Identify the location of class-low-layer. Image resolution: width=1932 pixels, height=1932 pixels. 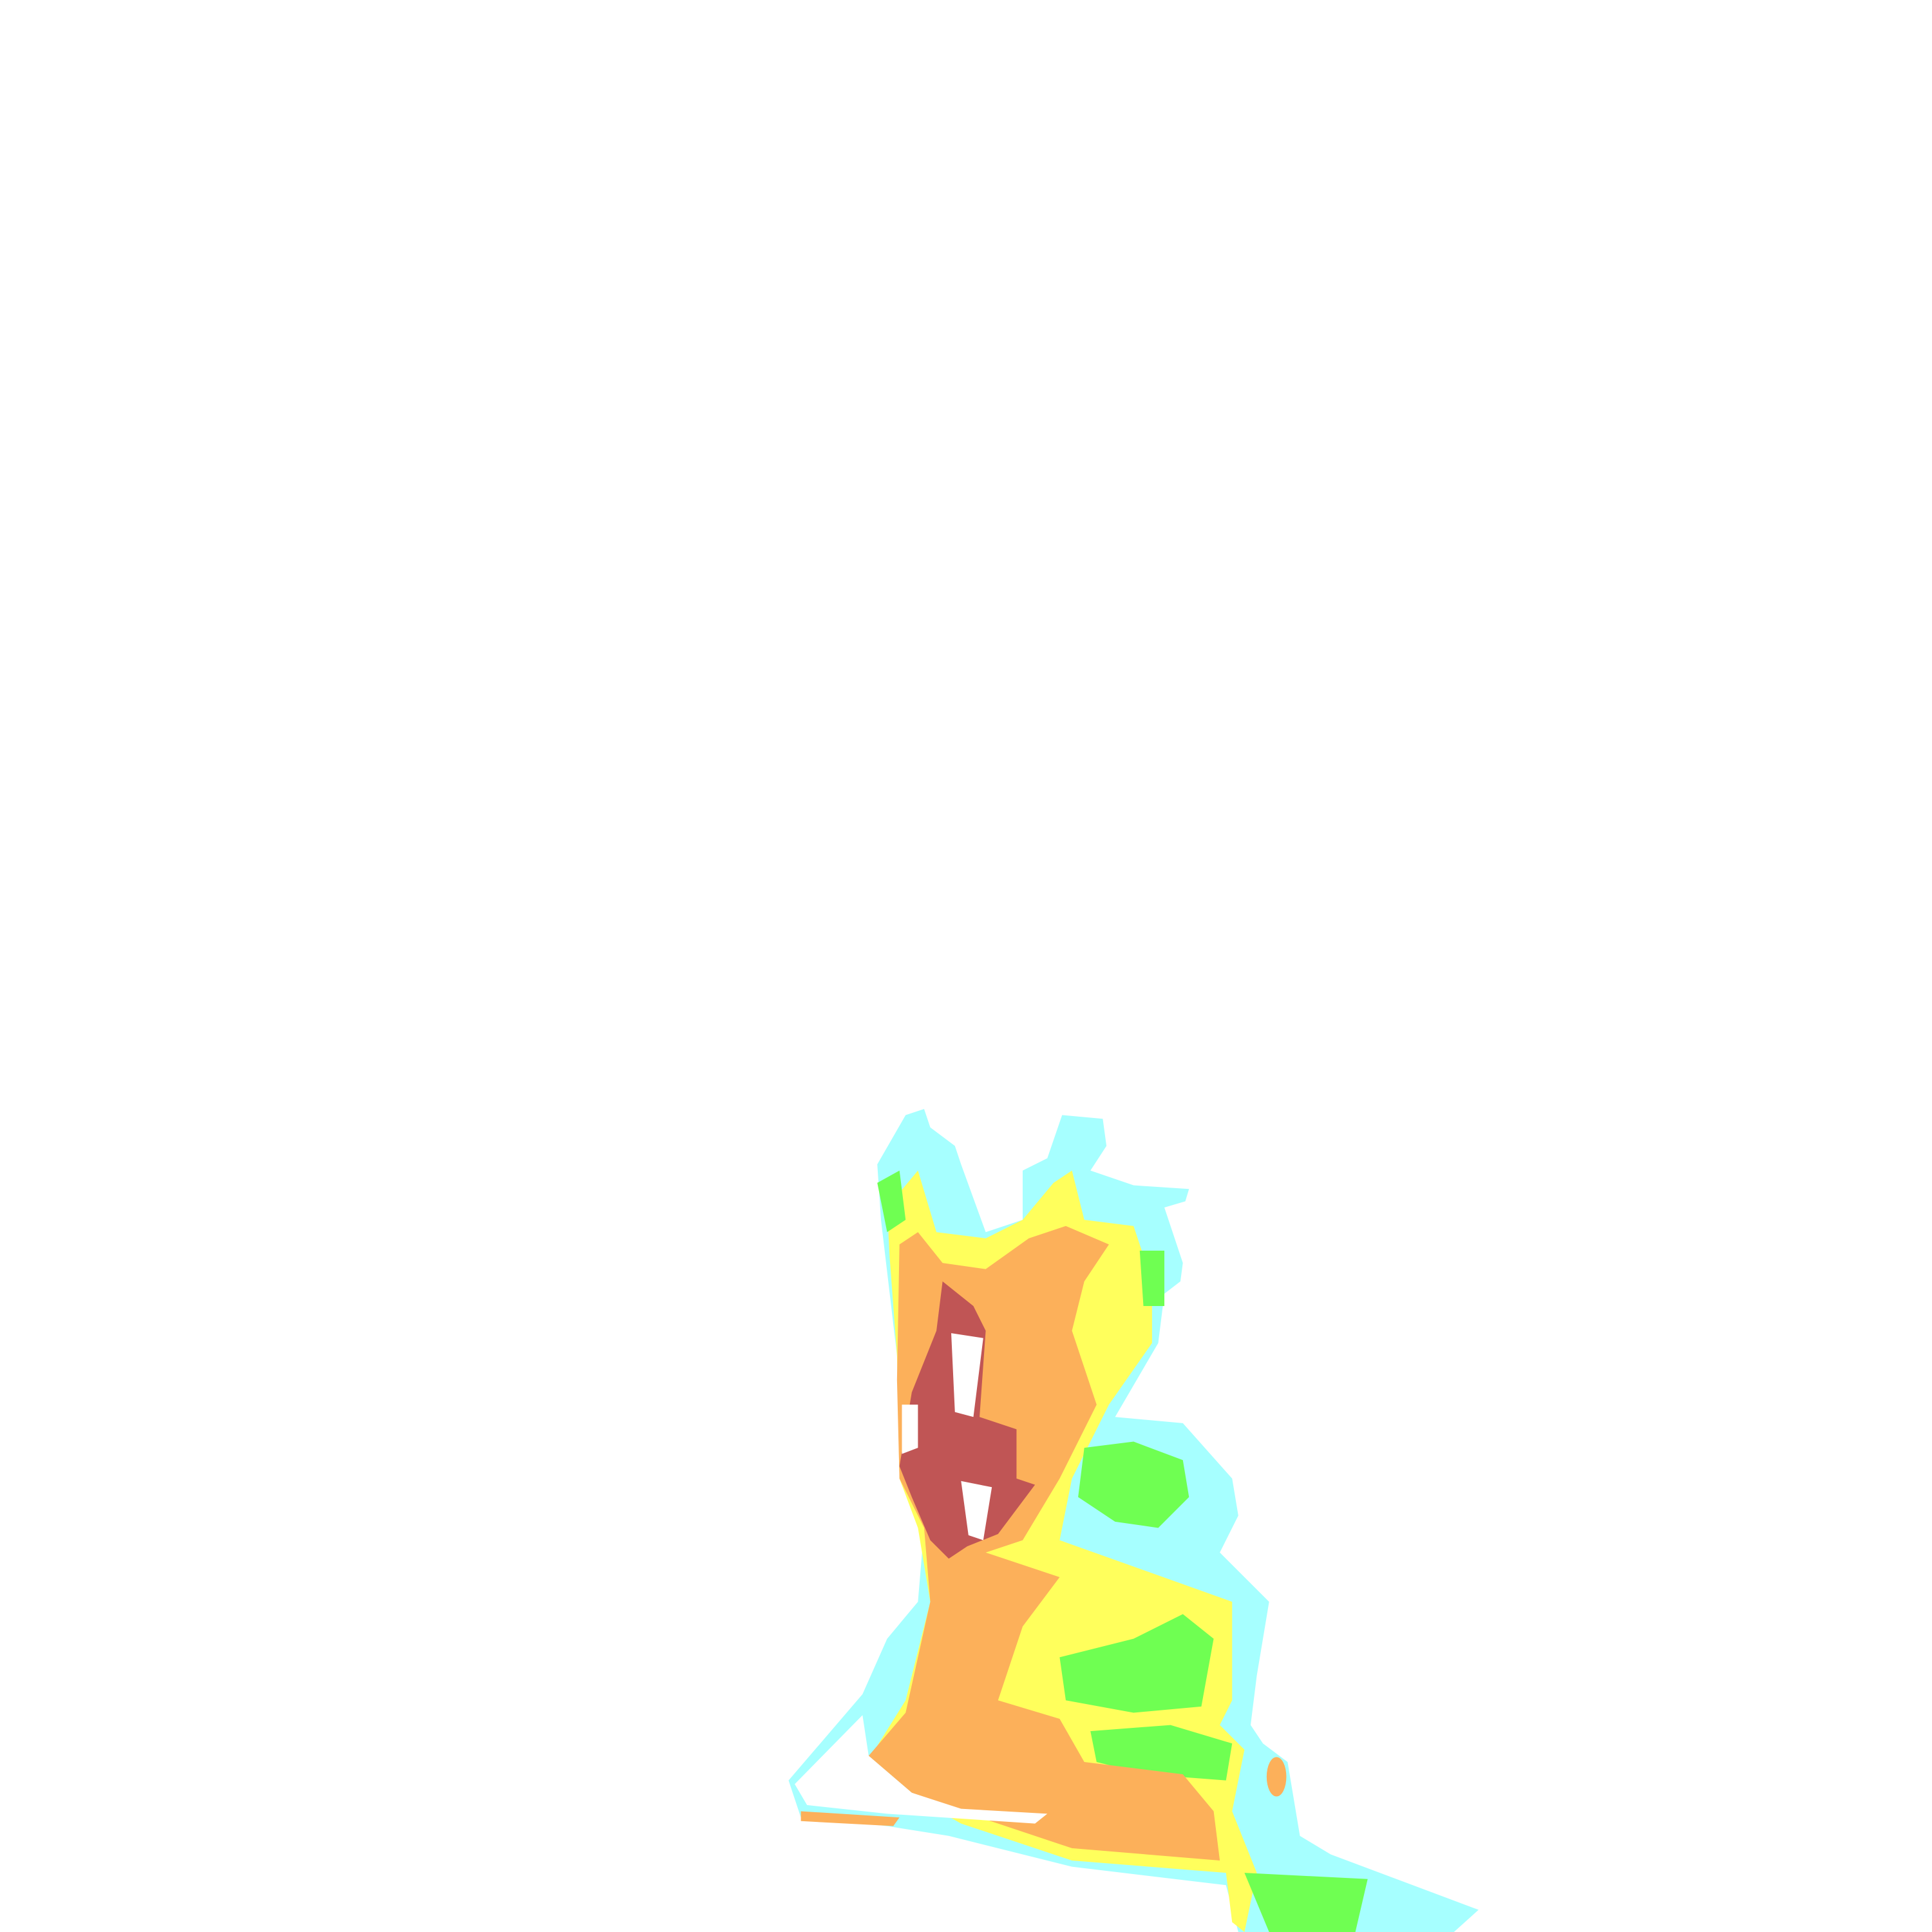
(1123, 1551).